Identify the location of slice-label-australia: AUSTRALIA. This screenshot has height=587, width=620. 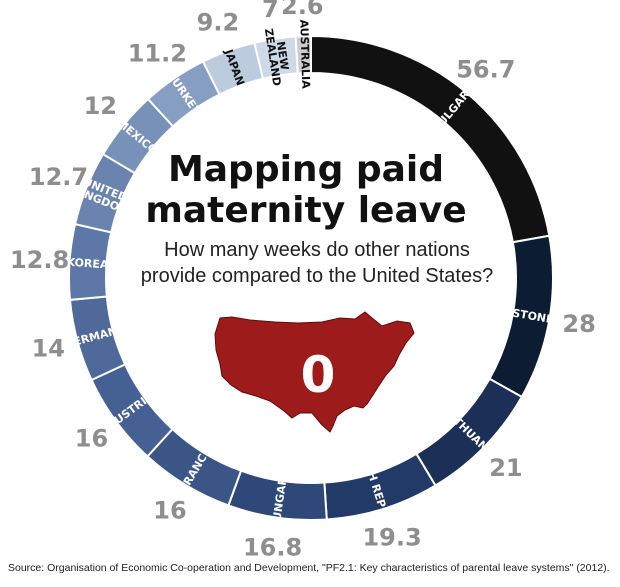
(304, 54).